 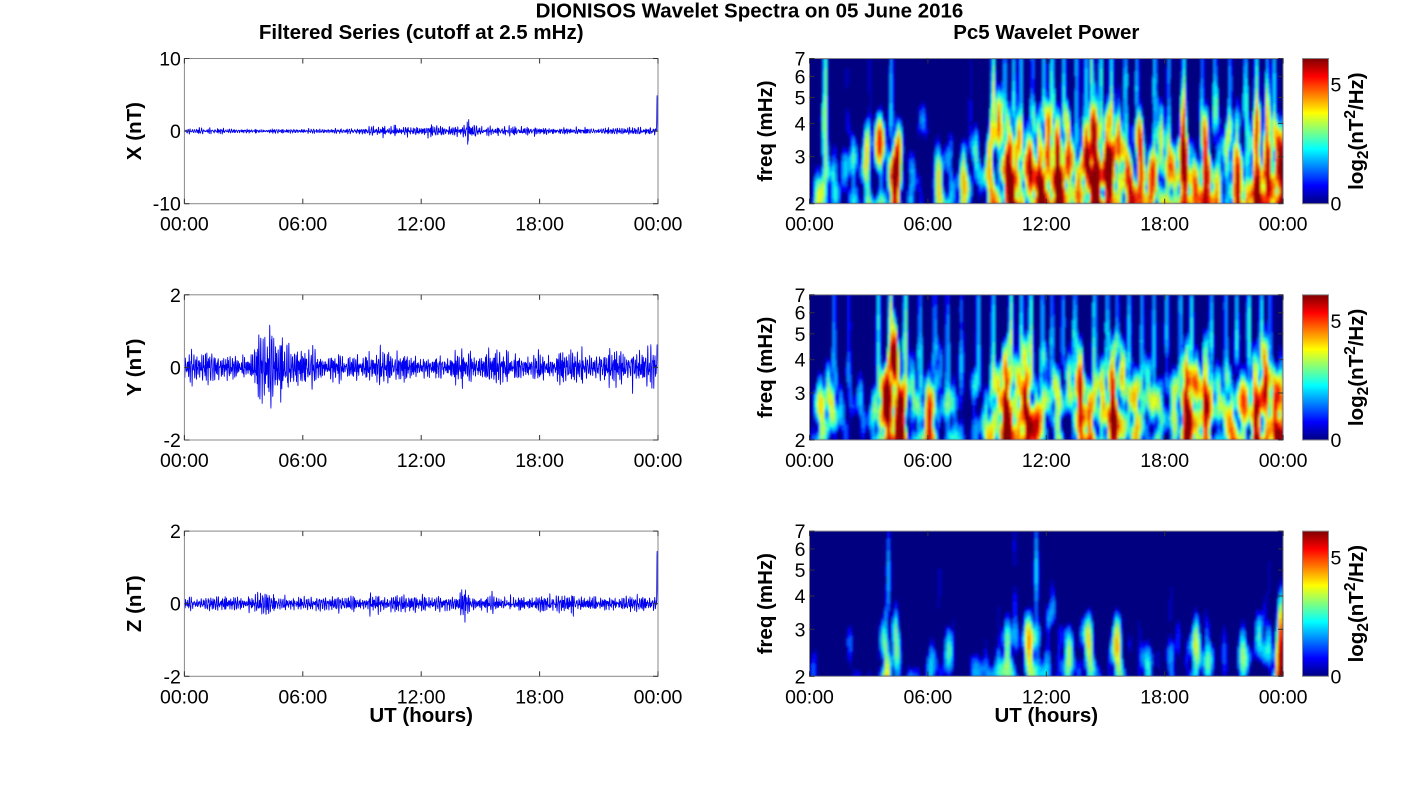 What do you see at coordinates (750, 11) in the screenshot?
I see `svg-text:DIONISOS Wavelet Spectra on 05: DIONISOS Wavelet Spectra on 05 June 2016` at bounding box center [750, 11].